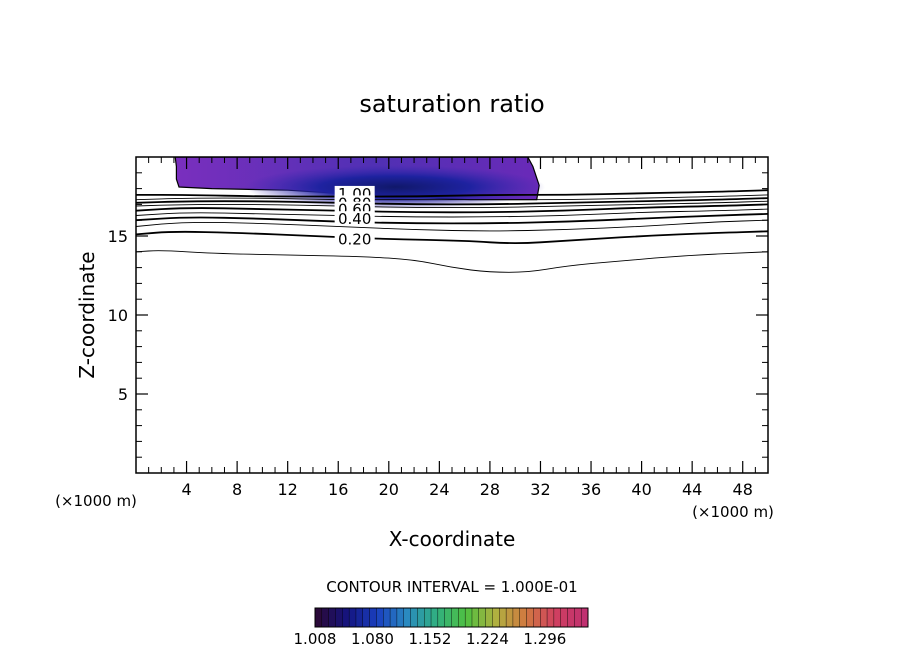  Describe the element at coordinates (452, 261) in the screenshot. I see `contour-line-0.1` at that location.